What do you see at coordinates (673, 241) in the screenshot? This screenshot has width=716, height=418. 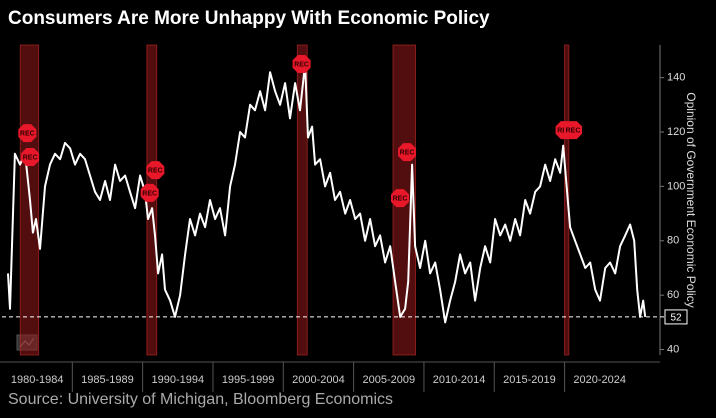 I see `y-tick-label: 80` at bounding box center [673, 241].